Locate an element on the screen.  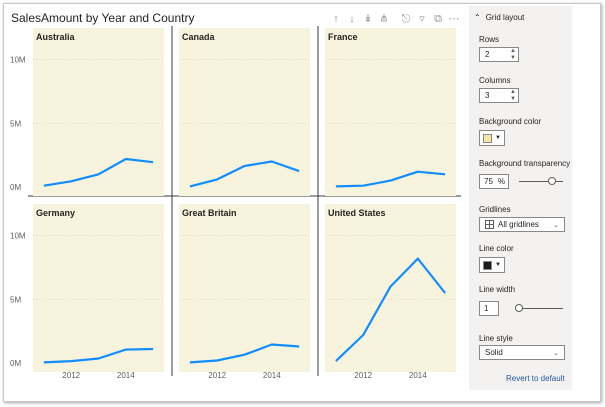
rows-value: 2 is located at coordinates (487, 54).